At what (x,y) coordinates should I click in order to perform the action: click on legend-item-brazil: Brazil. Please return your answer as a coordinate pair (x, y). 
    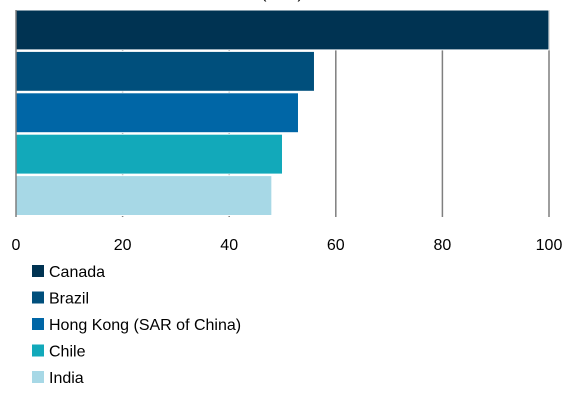
    Looking at the image, I should click on (60, 299).